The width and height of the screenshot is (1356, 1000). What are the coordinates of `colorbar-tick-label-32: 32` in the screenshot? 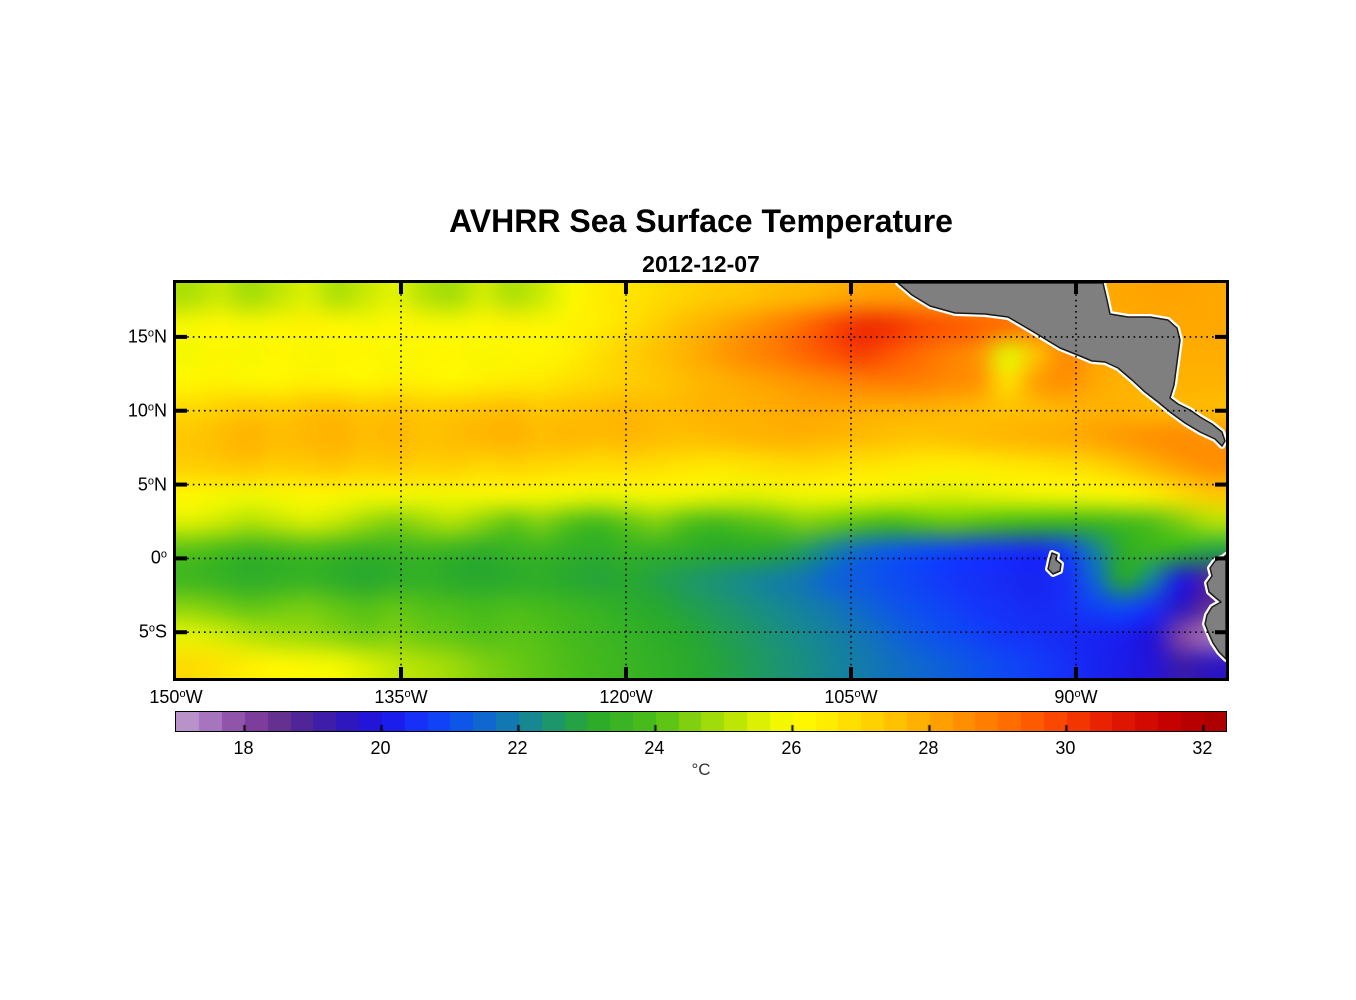 It's located at (1202, 748).